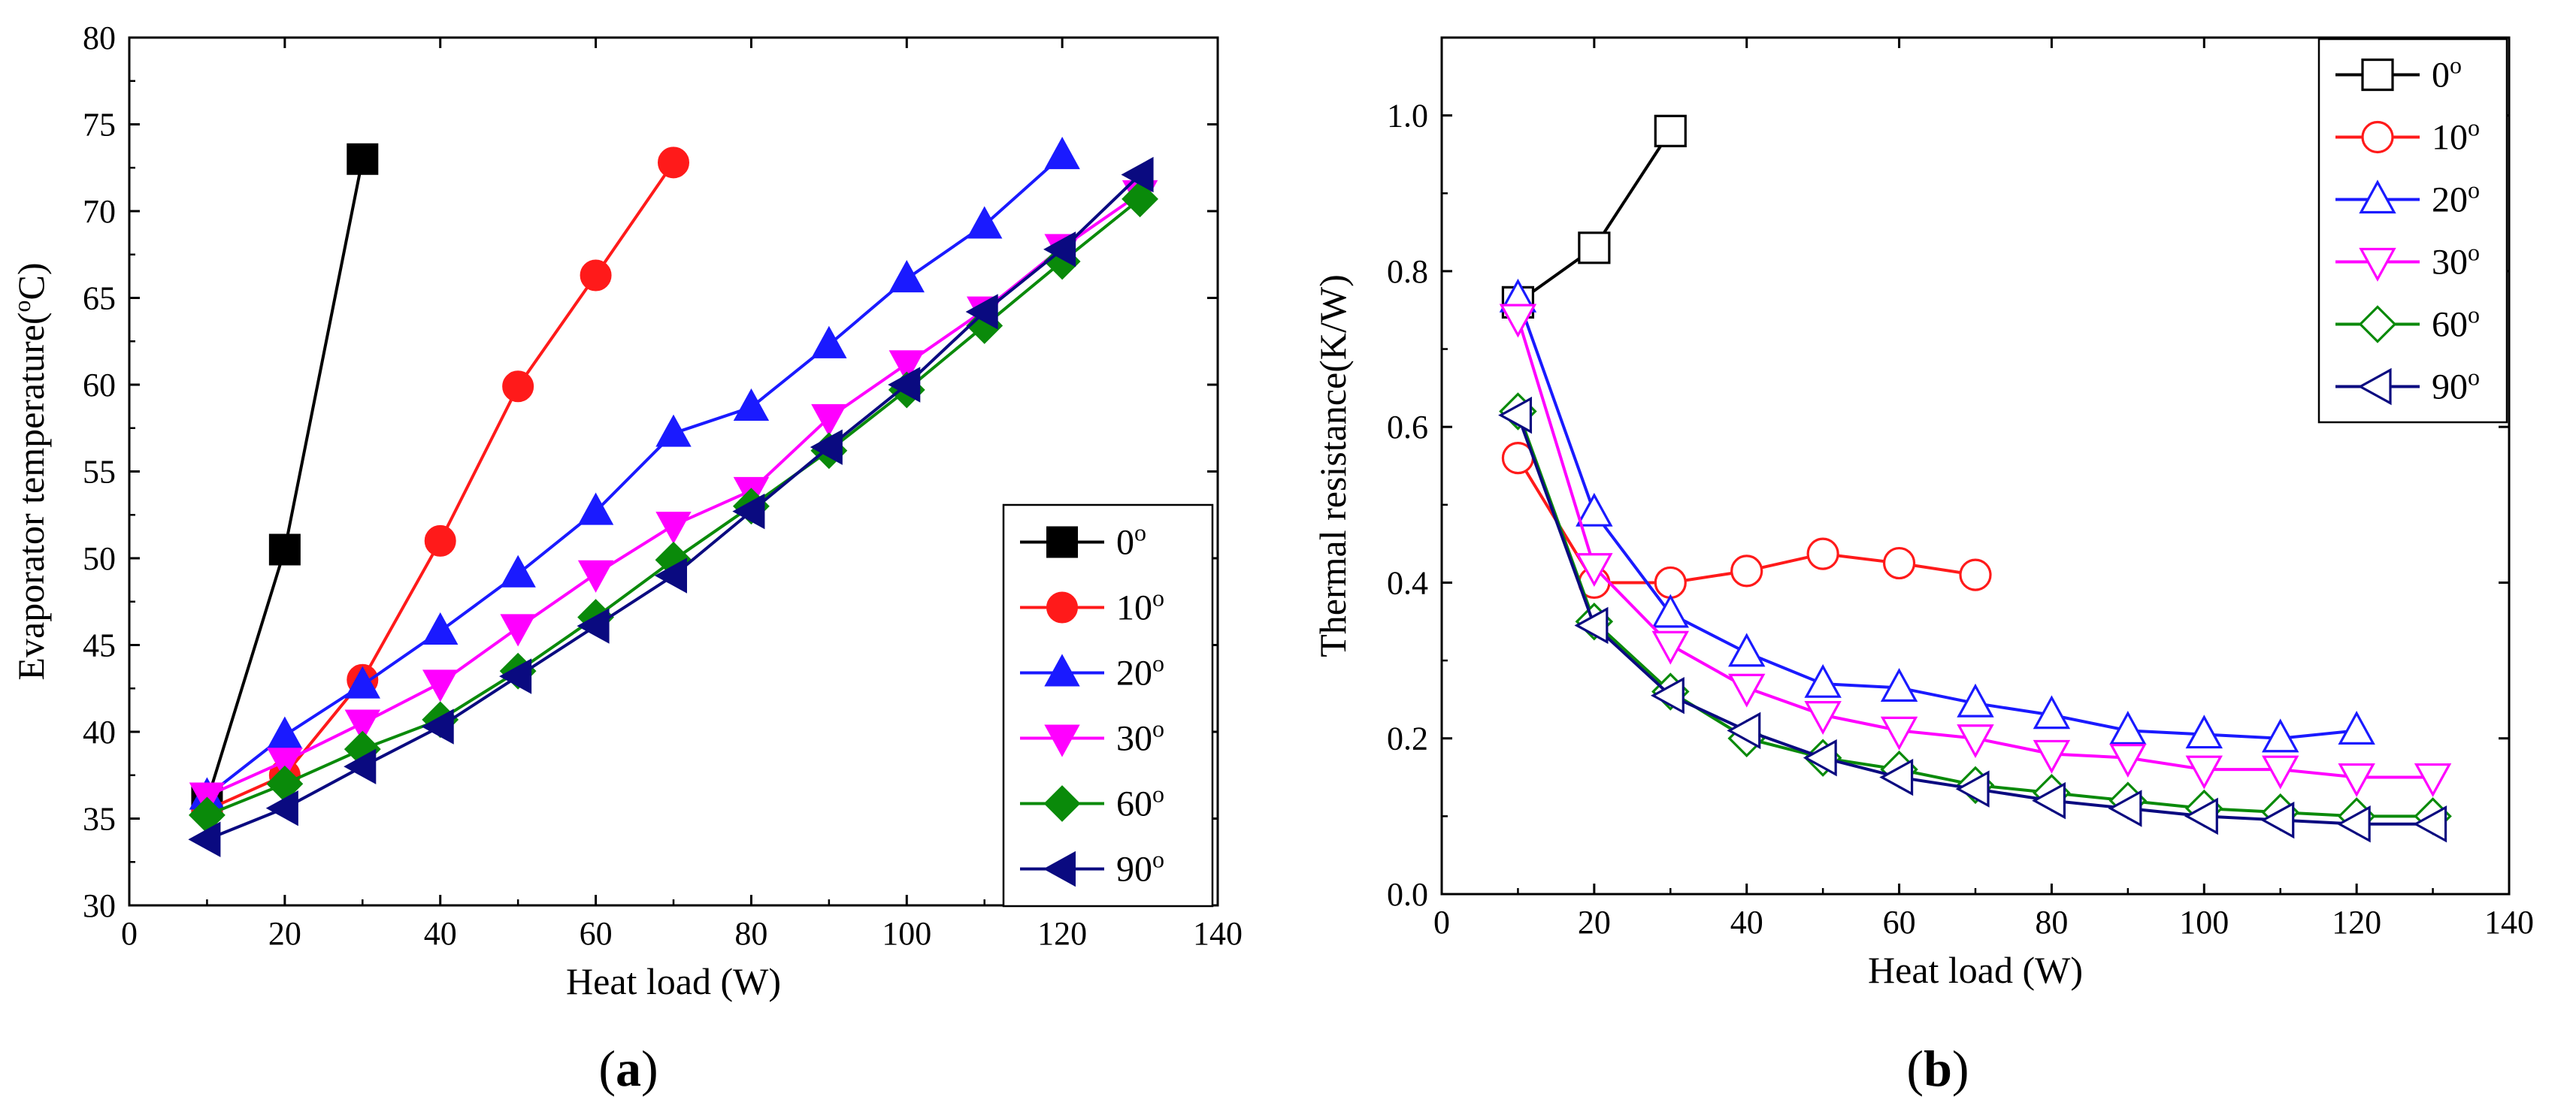 This screenshot has height=1118, width=2576. What do you see at coordinates (2377, 137) in the screenshot?
I see `legend-marker-10o` at bounding box center [2377, 137].